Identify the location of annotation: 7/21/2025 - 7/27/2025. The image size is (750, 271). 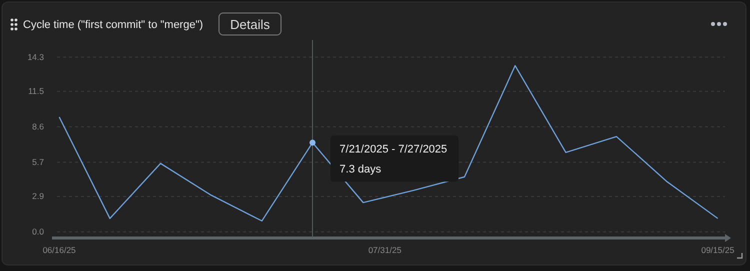
(394, 150).